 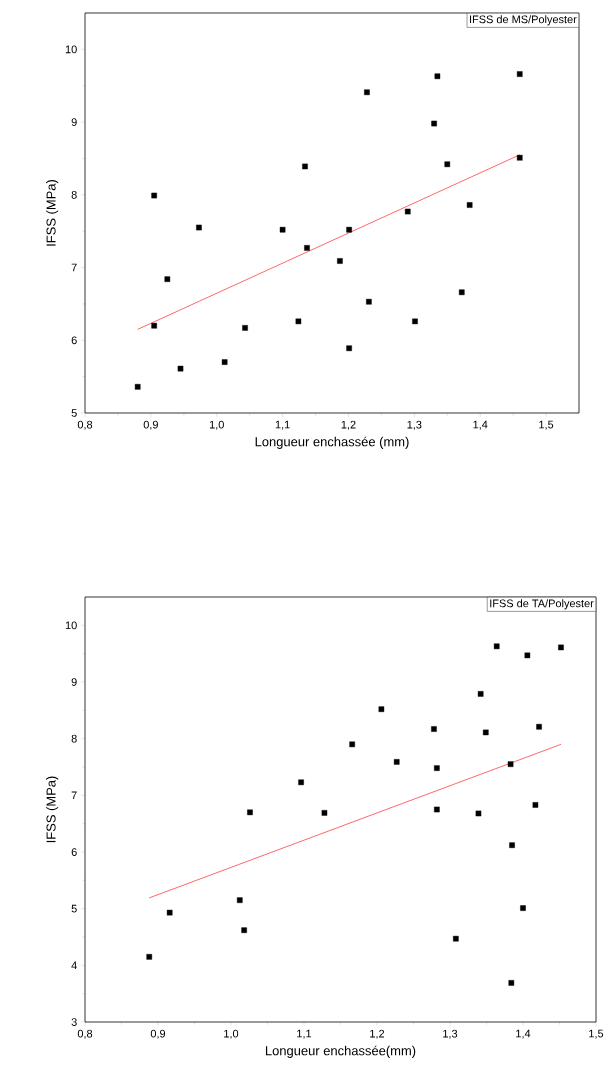 I want to click on annotation: IFSS de TA/Polyester, so click(x=542, y=604).